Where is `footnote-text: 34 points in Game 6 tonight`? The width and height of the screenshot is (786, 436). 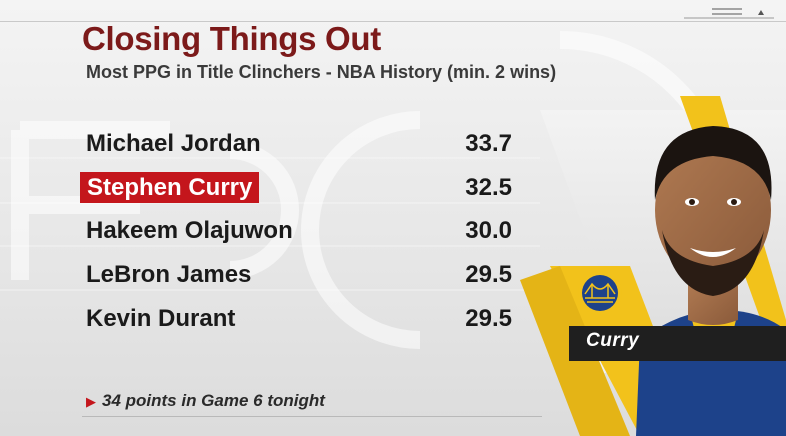
footnote-text: 34 points in Game 6 tonight is located at coordinates (213, 400).